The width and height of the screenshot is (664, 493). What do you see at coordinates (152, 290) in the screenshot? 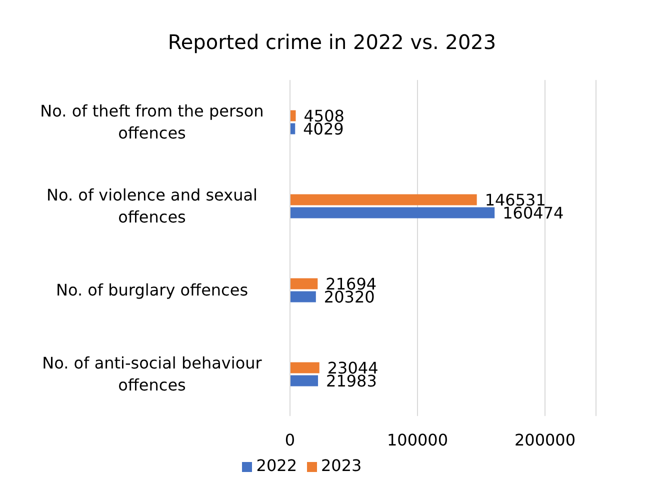
I see `y-tick-label: No. of burglary offences` at bounding box center [152, 290].